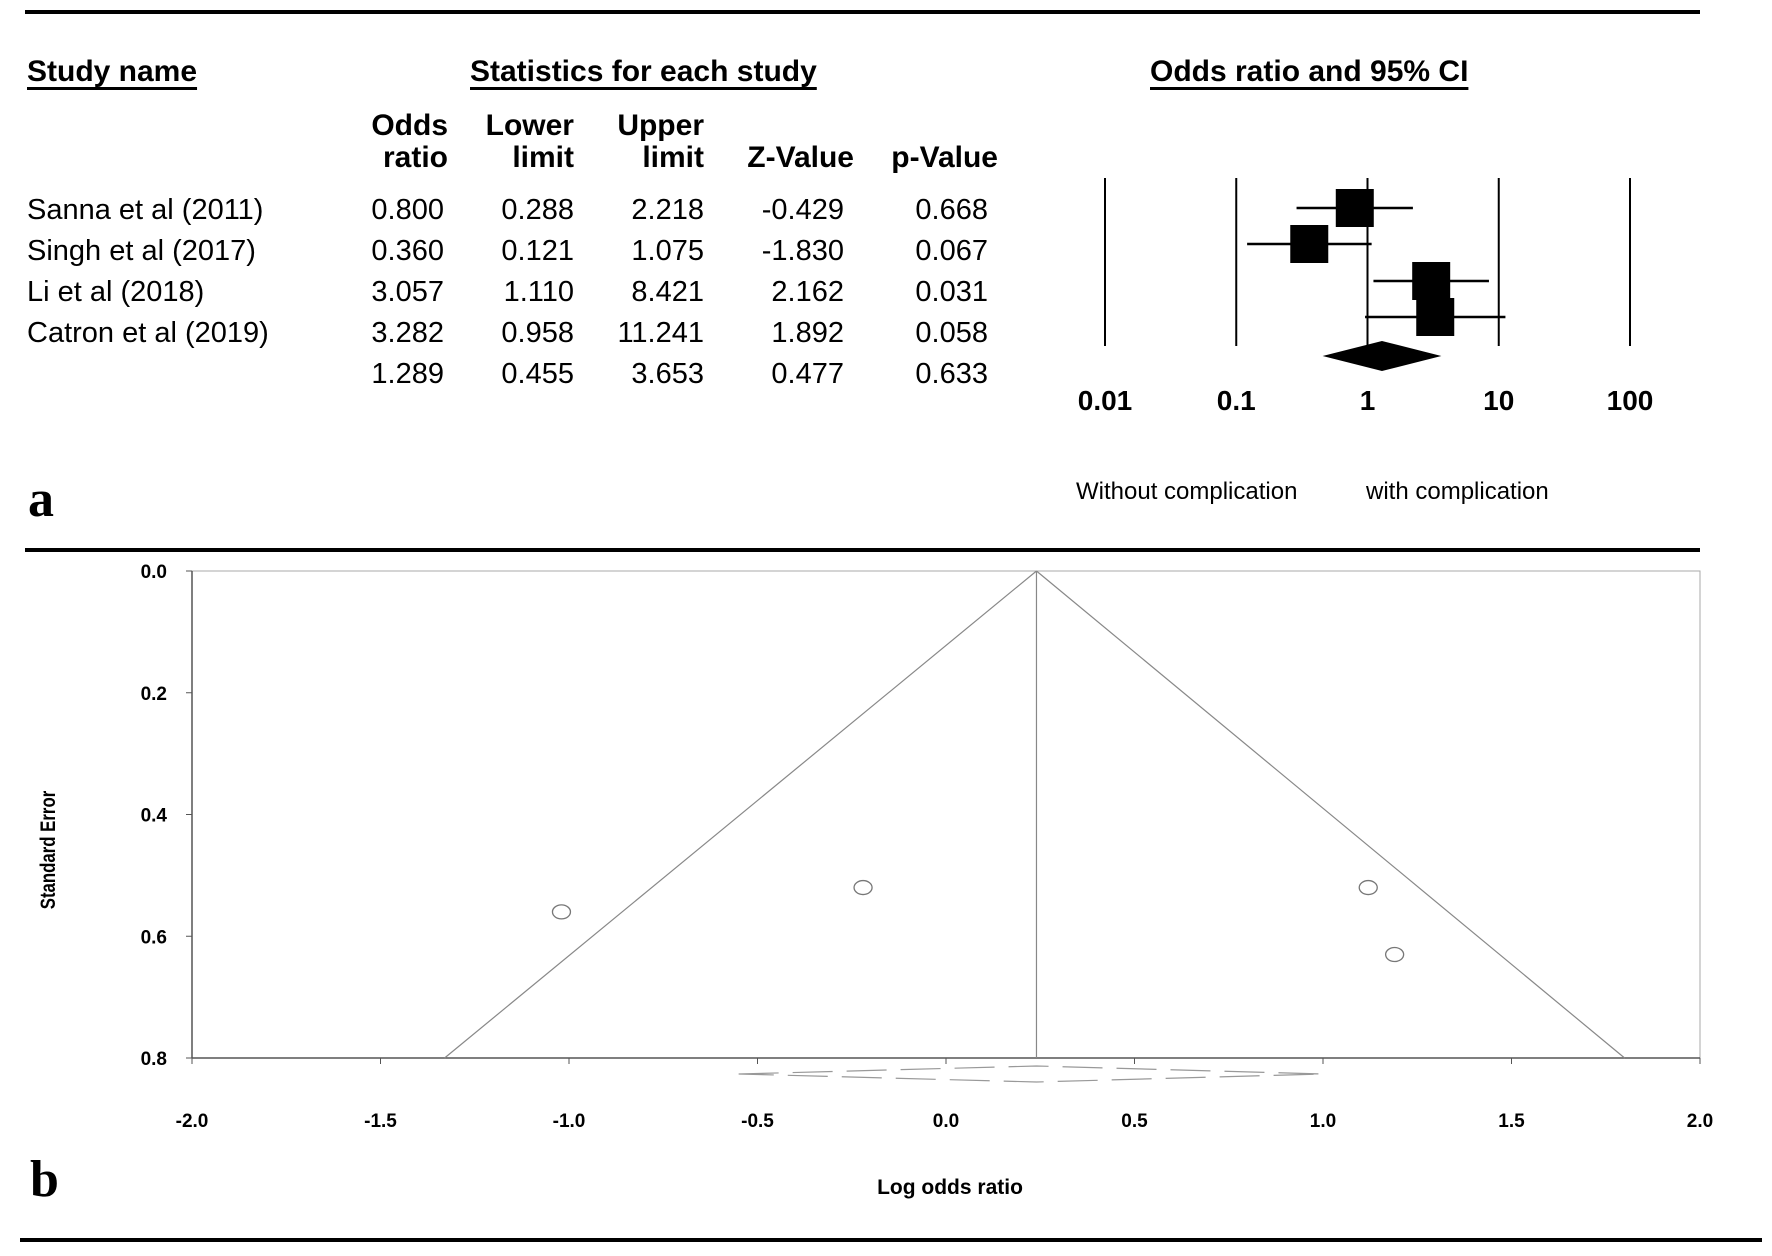 The width and height of the screenshot is (1772, 1256). Describe the element at coordinates (407, 333) in the screenshot. I see `or-cell: 3.282` at that location.